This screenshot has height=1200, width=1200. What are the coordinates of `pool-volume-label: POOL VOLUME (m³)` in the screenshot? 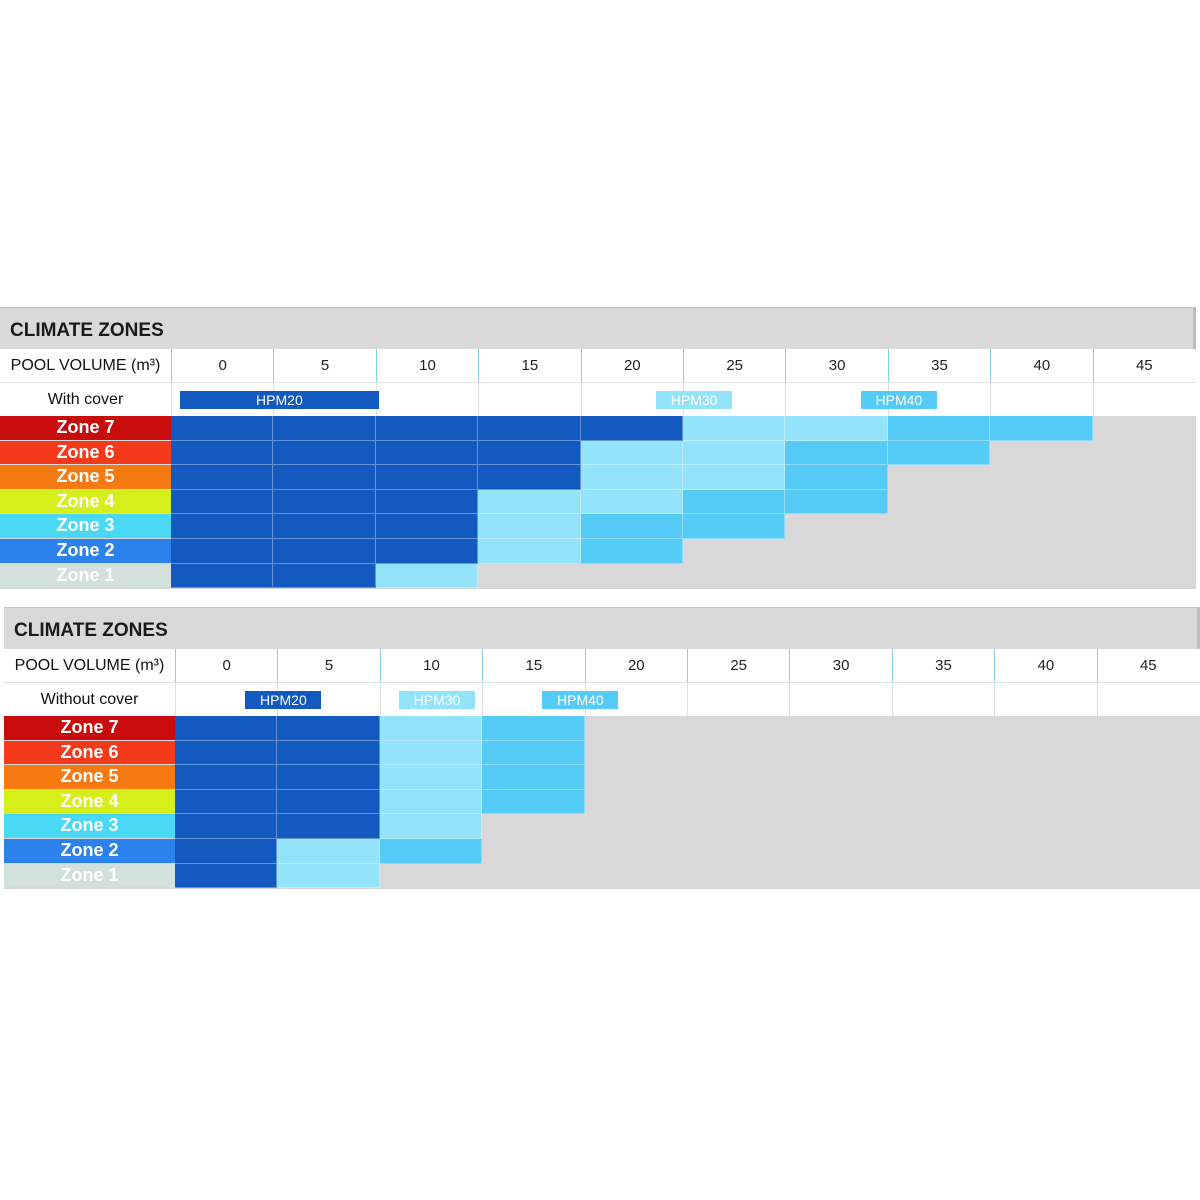 It's located at (89, 665).